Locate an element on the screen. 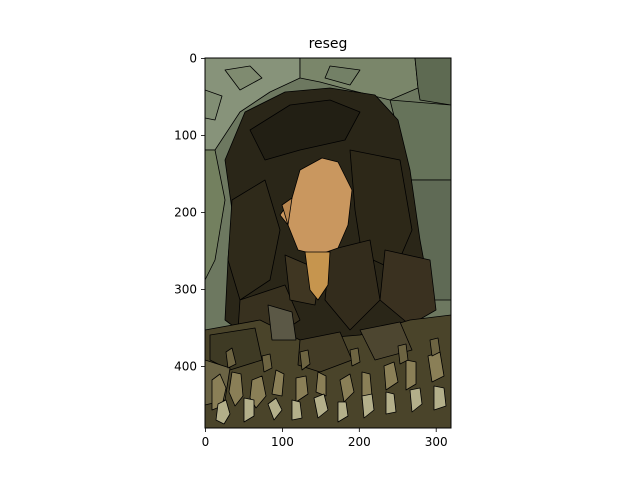 The height and width of the screenshot is (480, 640). plot-title: reseg is located at coordinates (328, 44).